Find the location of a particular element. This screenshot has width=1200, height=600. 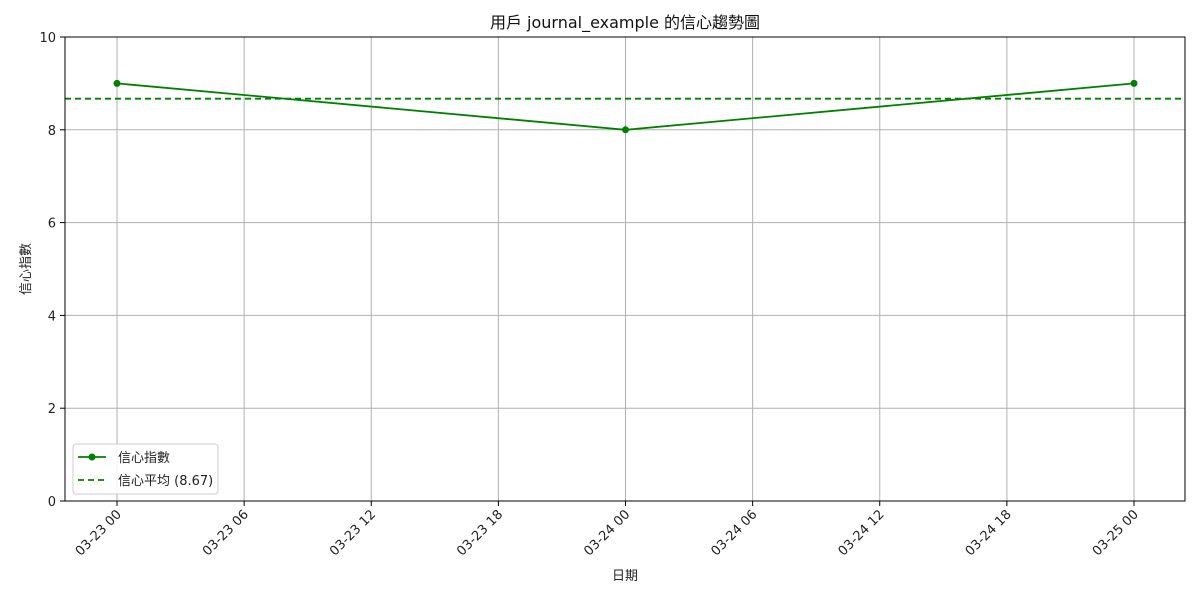

legend: 信心指數 信心平均 (8.67) is located at coordinates (145, 469).